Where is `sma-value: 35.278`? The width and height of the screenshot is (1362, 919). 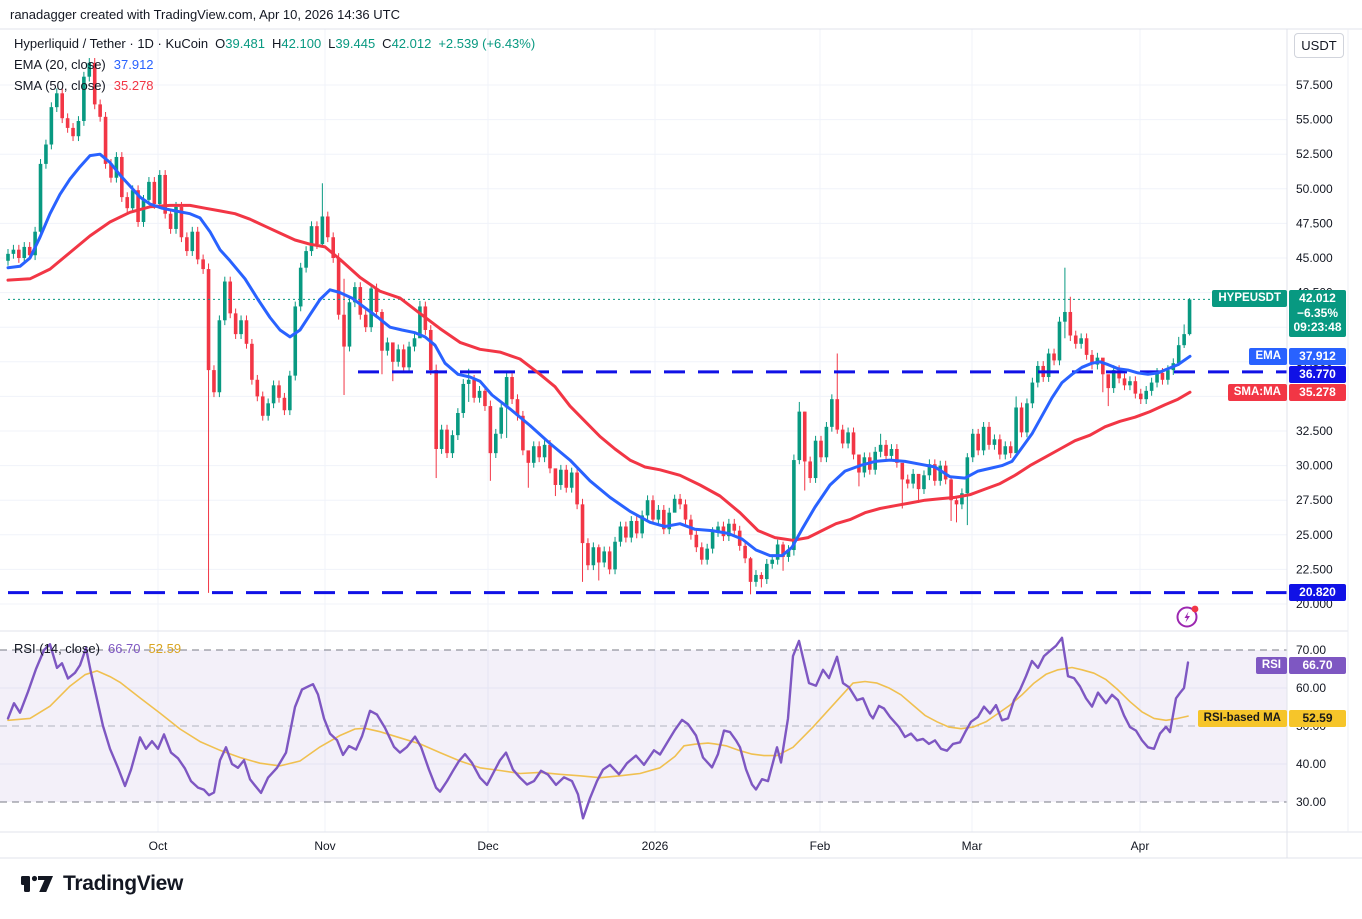
sma-value: 35.278 is located at coordinates (133, 85).